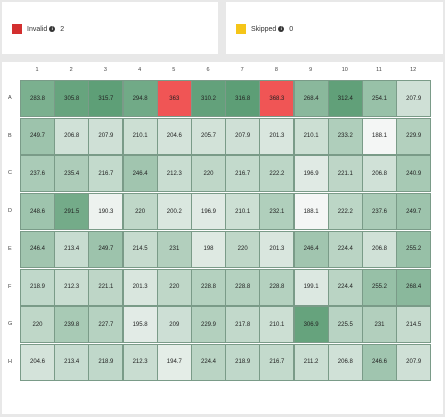 The image size is (445, 417). What do you see at coordinates (37, 212) in the screenshot?
I see `well-cell: 248.6` at bounding box center [37, 212].